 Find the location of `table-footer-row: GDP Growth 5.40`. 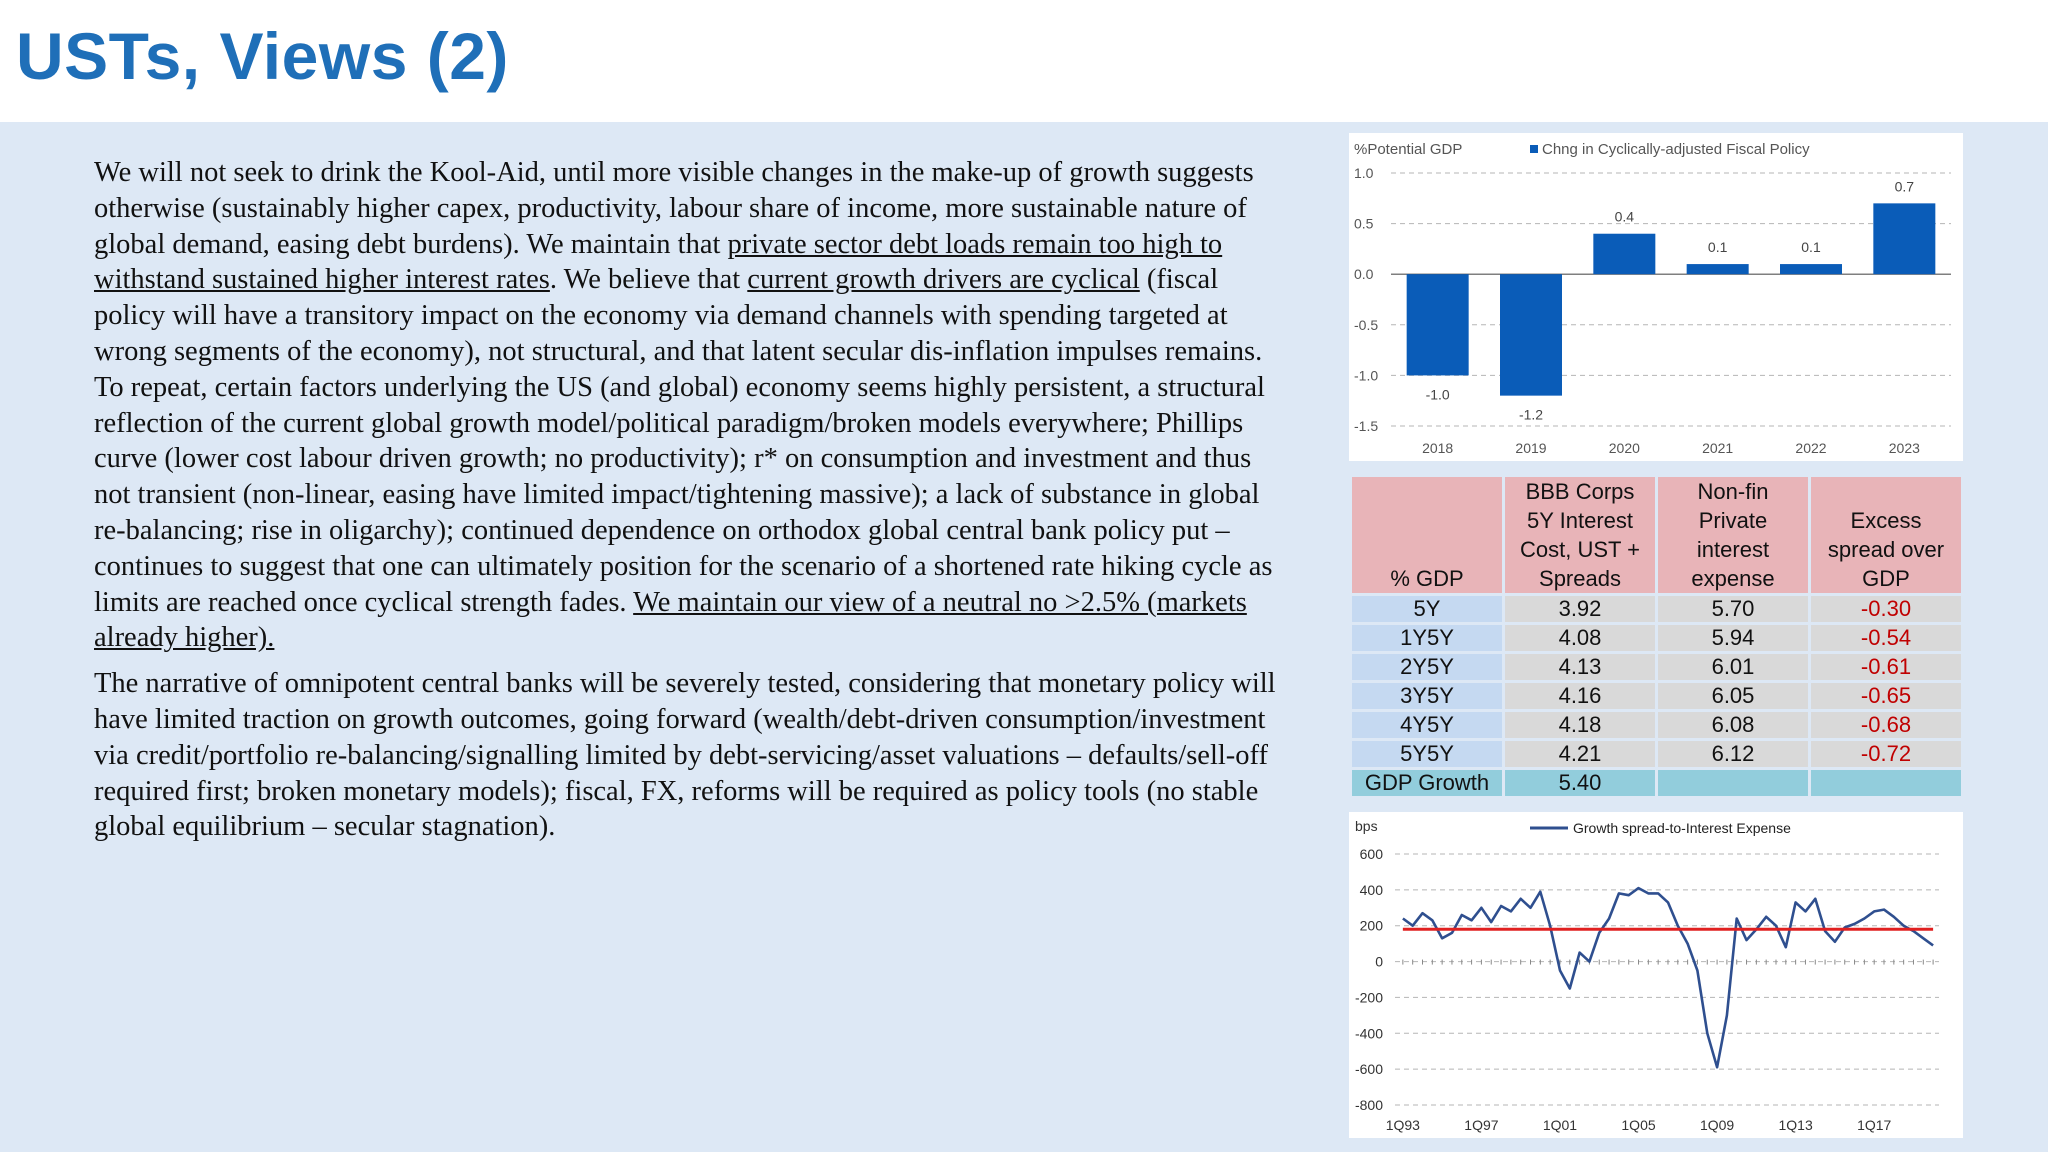

table-footer-row: GDP Growth 5.40 is located at coordinates (1656, 783).